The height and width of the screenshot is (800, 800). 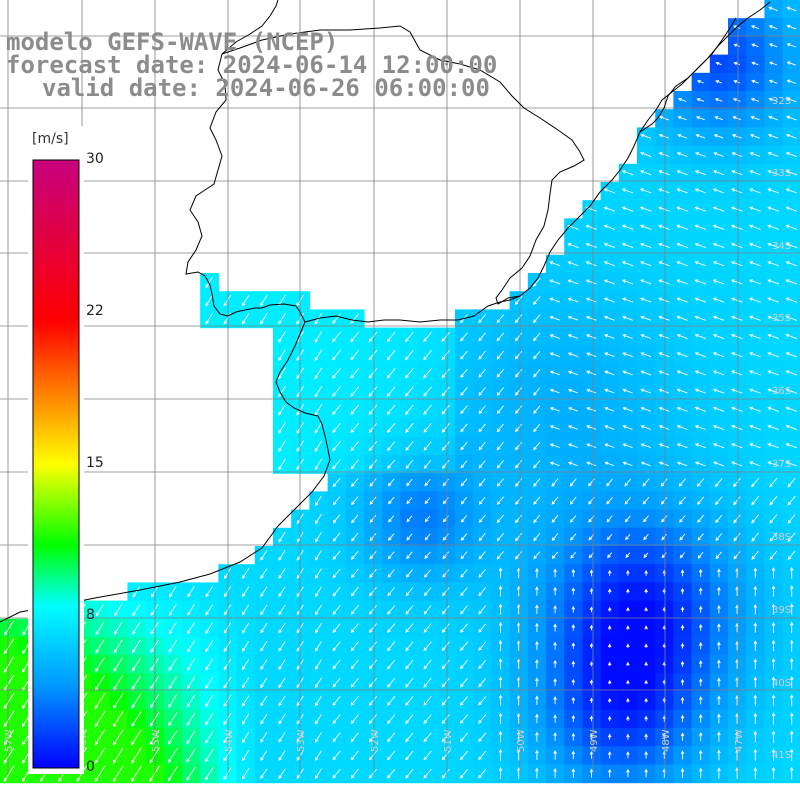 I want to click on colorbar-tick-0: 0, so click(x=90, y=767).